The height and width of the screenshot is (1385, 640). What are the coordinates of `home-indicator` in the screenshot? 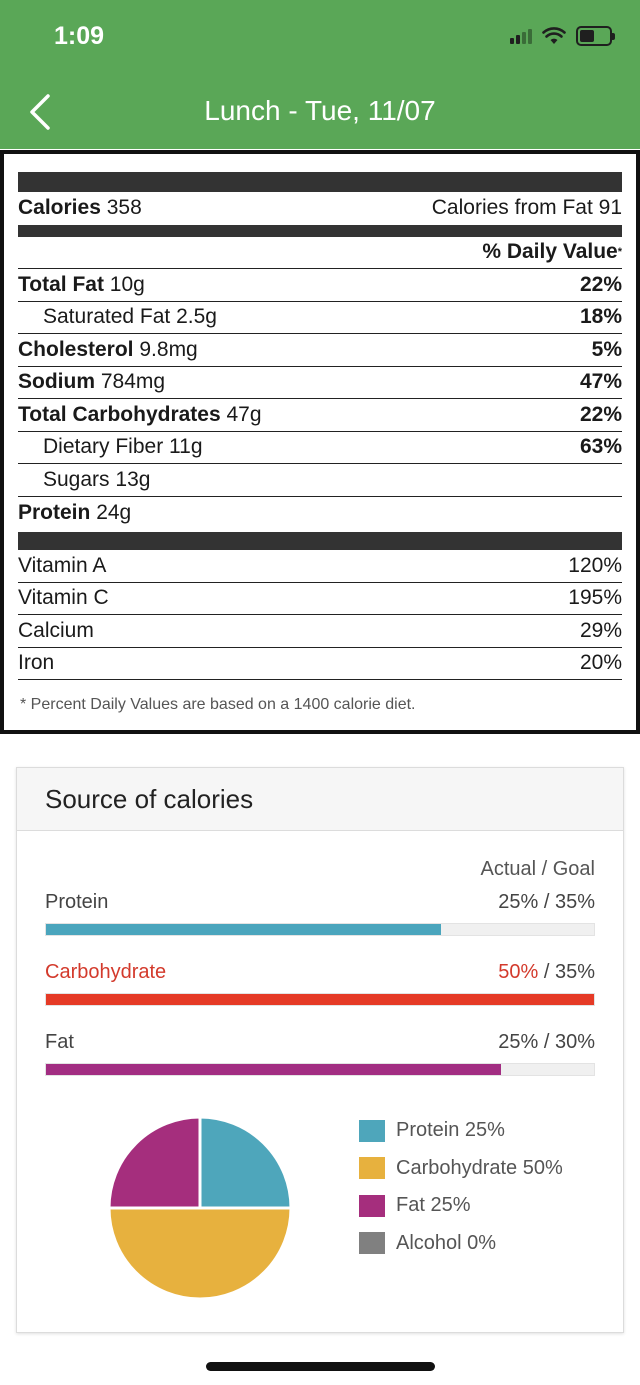 It's located at (320, 1366).